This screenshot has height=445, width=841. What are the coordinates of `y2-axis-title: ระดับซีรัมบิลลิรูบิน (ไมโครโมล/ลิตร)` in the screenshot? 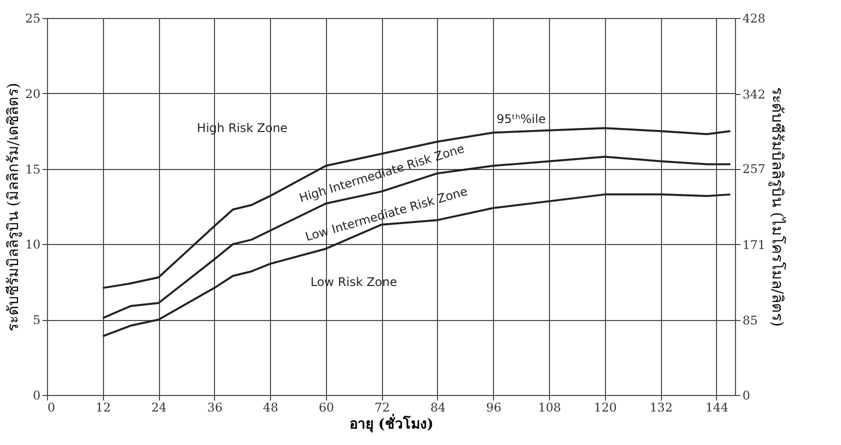 It's located at (777, 207).